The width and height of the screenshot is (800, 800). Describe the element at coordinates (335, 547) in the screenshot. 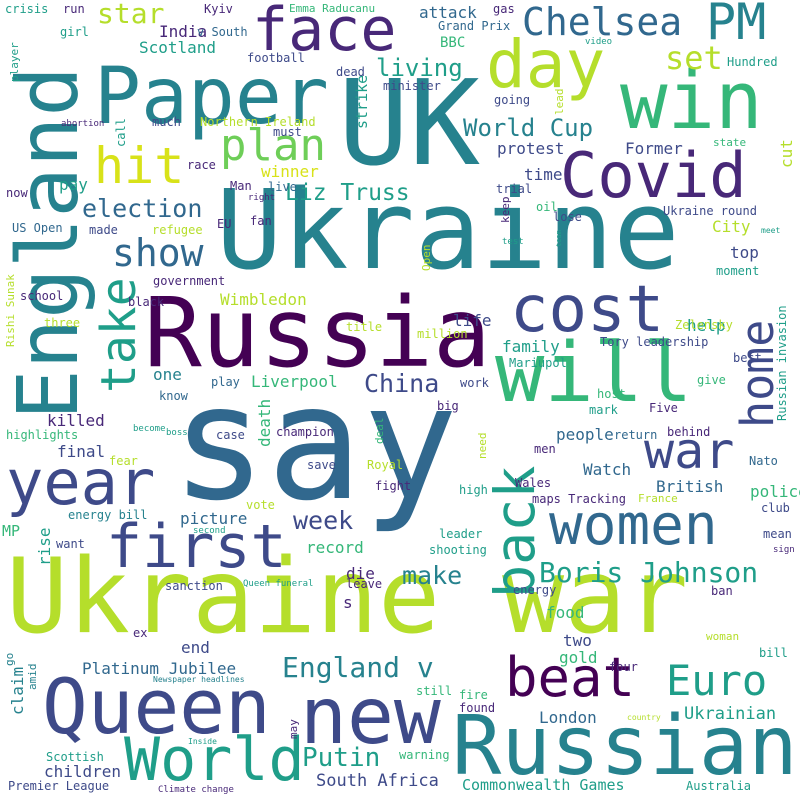

I see `word-record: record` at that location.